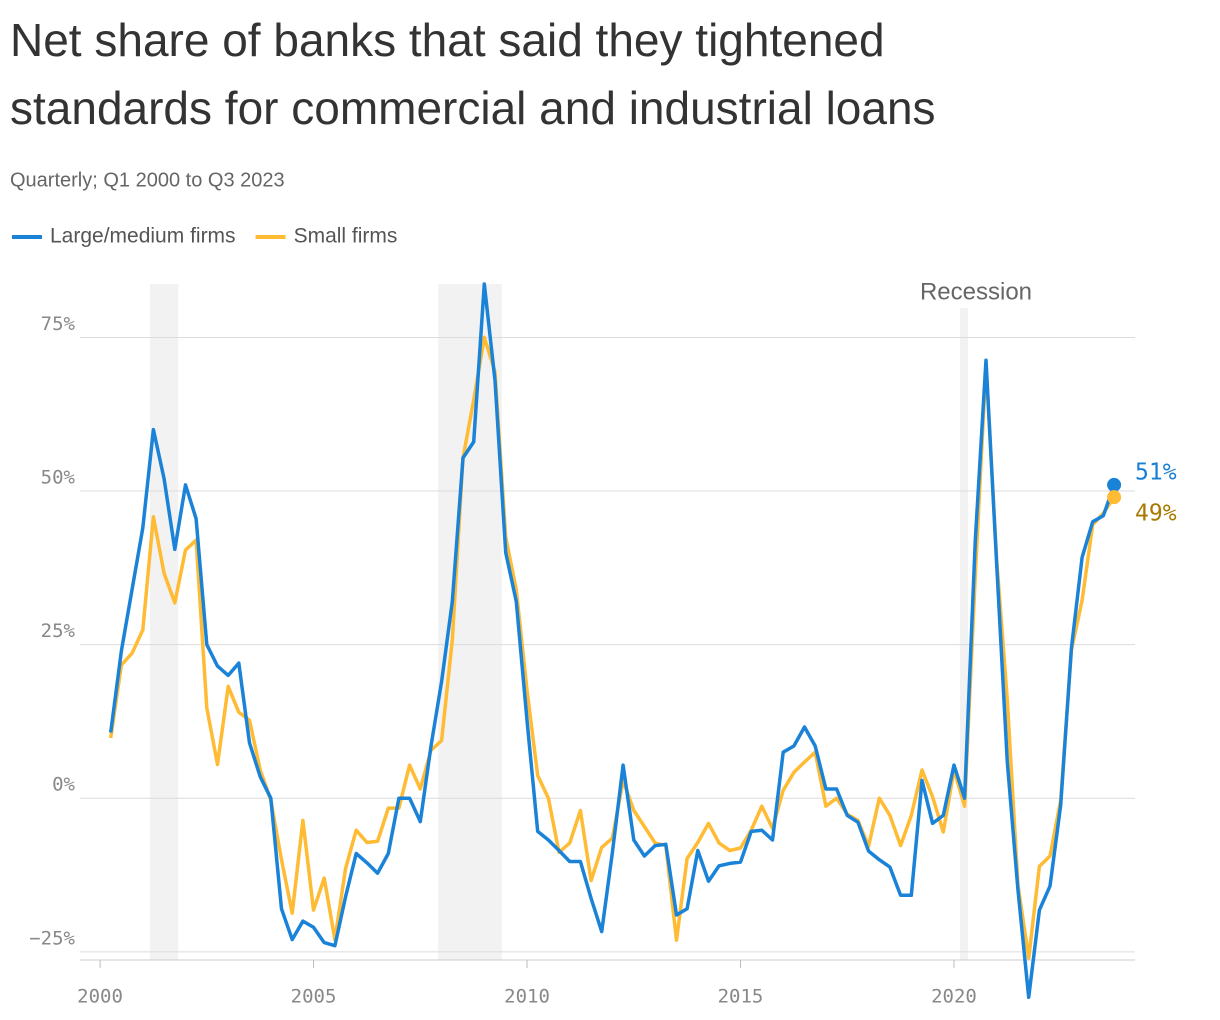  I want to click on y-tick-label: −25%, so click(52, 938).